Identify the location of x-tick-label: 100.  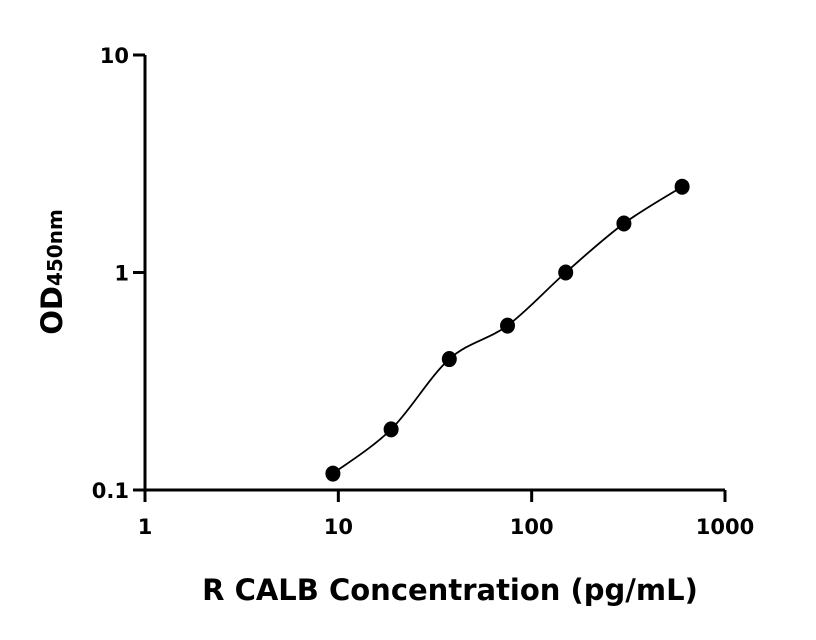
(532, 527).